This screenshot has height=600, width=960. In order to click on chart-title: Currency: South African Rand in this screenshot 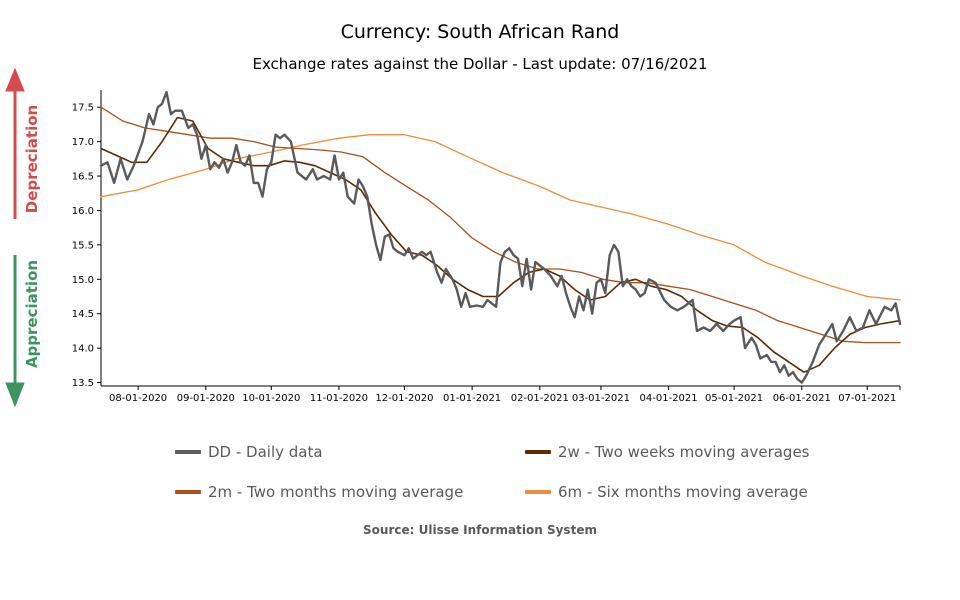, I will do `click(480, 32)`.